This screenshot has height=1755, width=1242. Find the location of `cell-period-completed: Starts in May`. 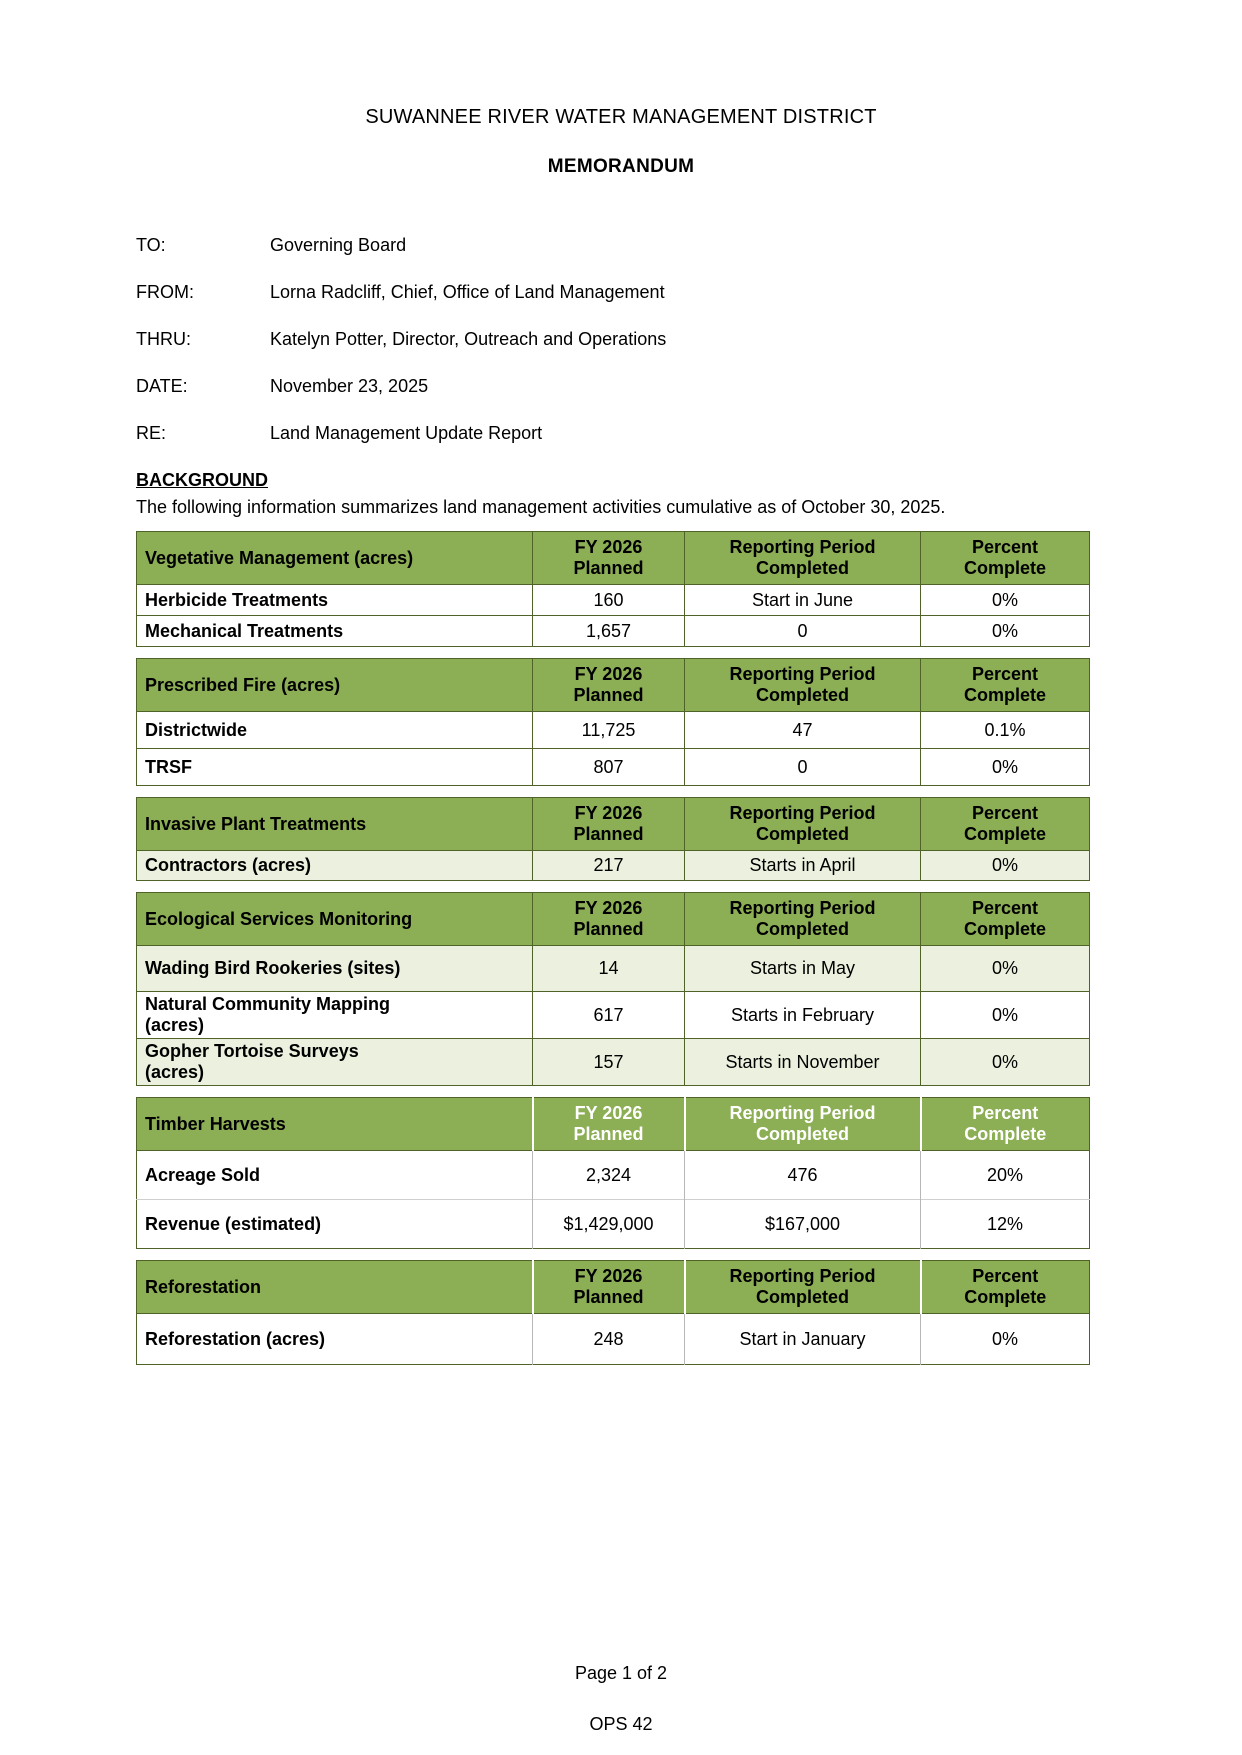

cell-period-completed: Starts in May is located at coordinates (802, 968).